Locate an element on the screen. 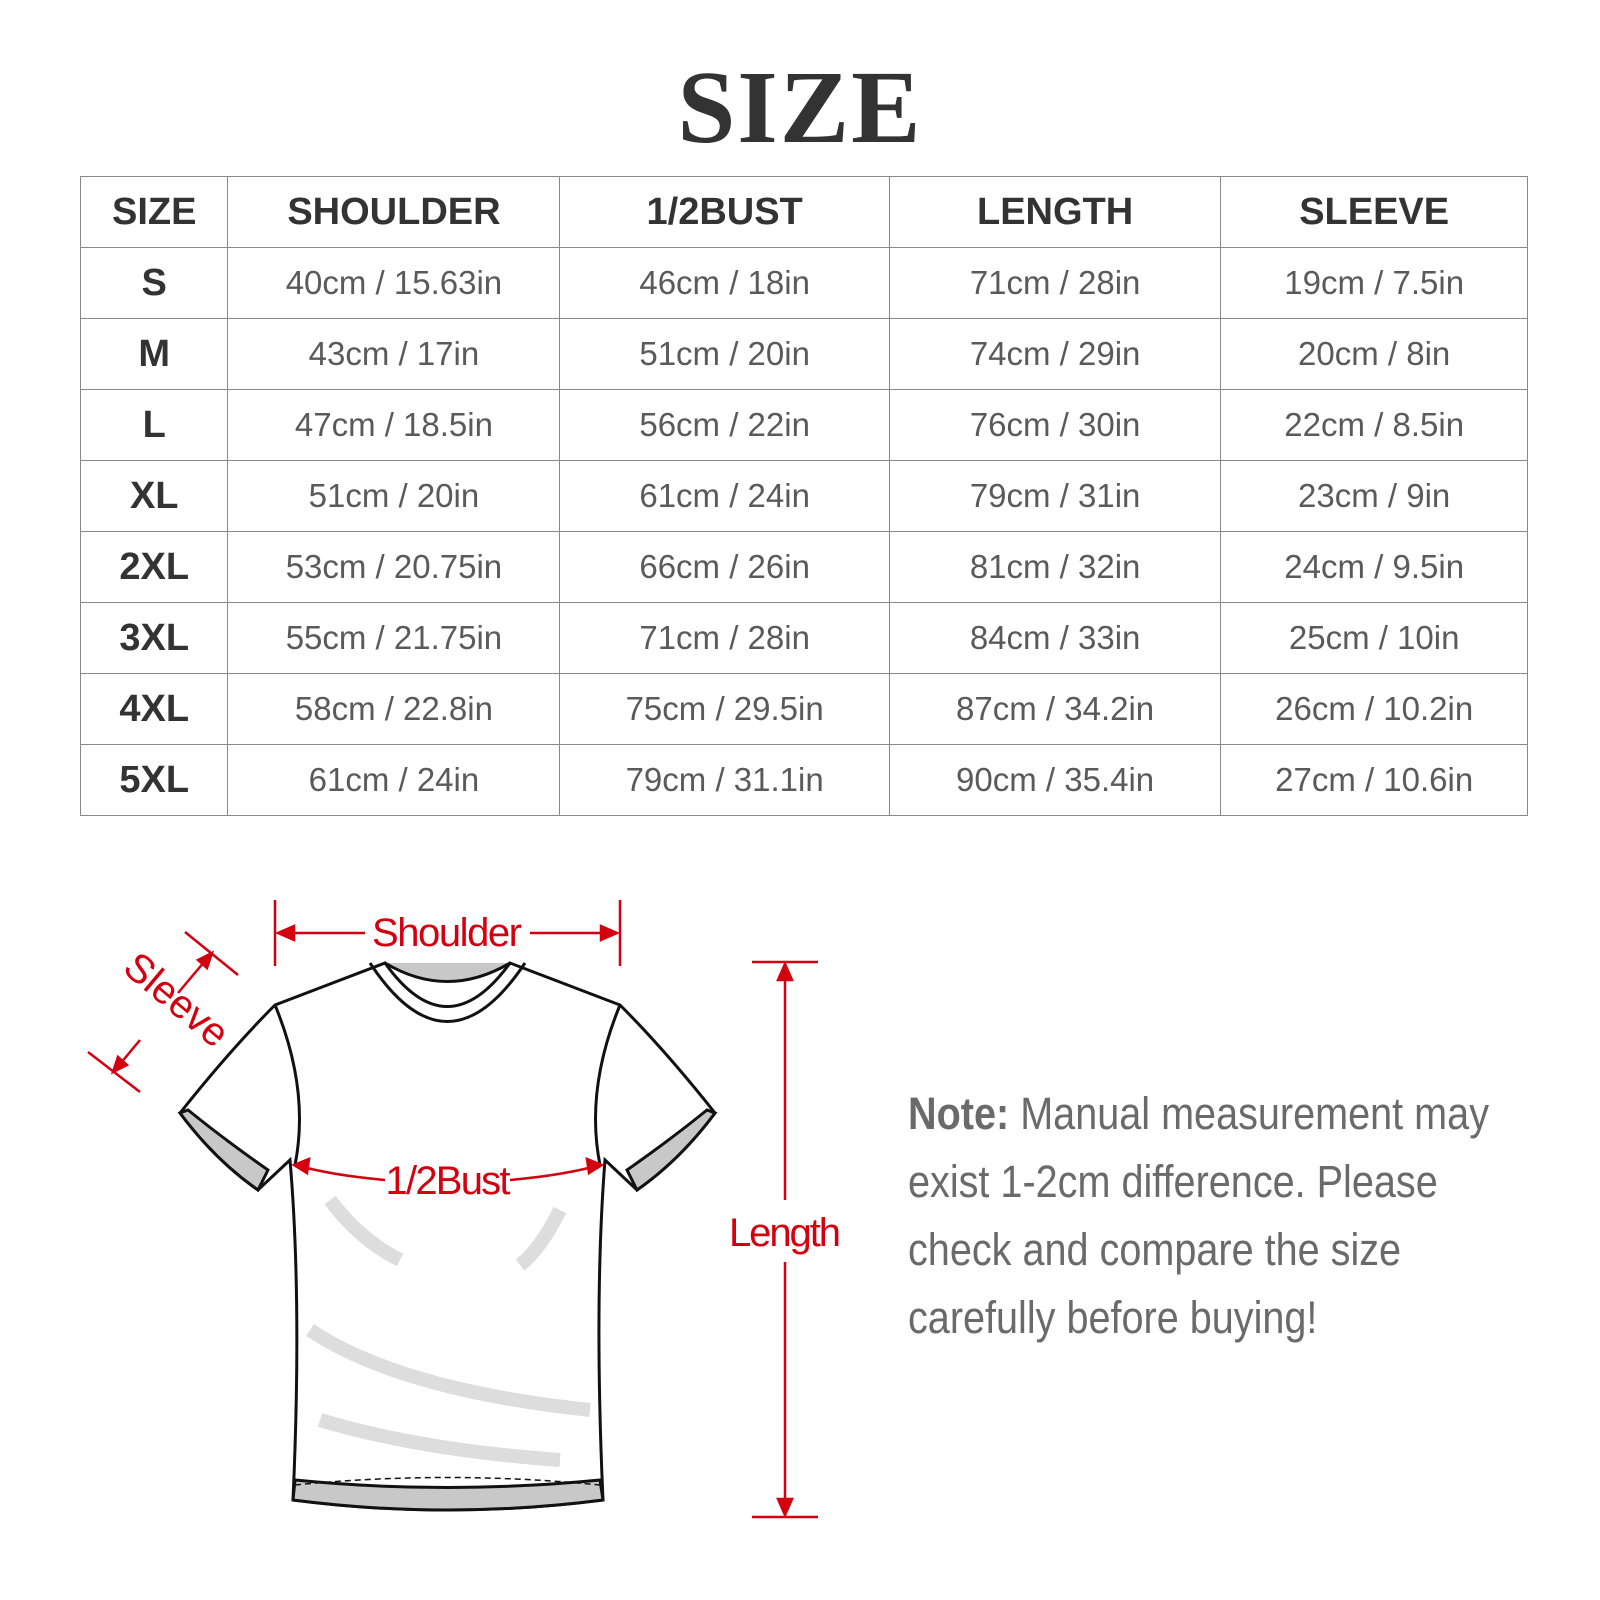  t-shirt-icon is located at coordinates (447, 1236).